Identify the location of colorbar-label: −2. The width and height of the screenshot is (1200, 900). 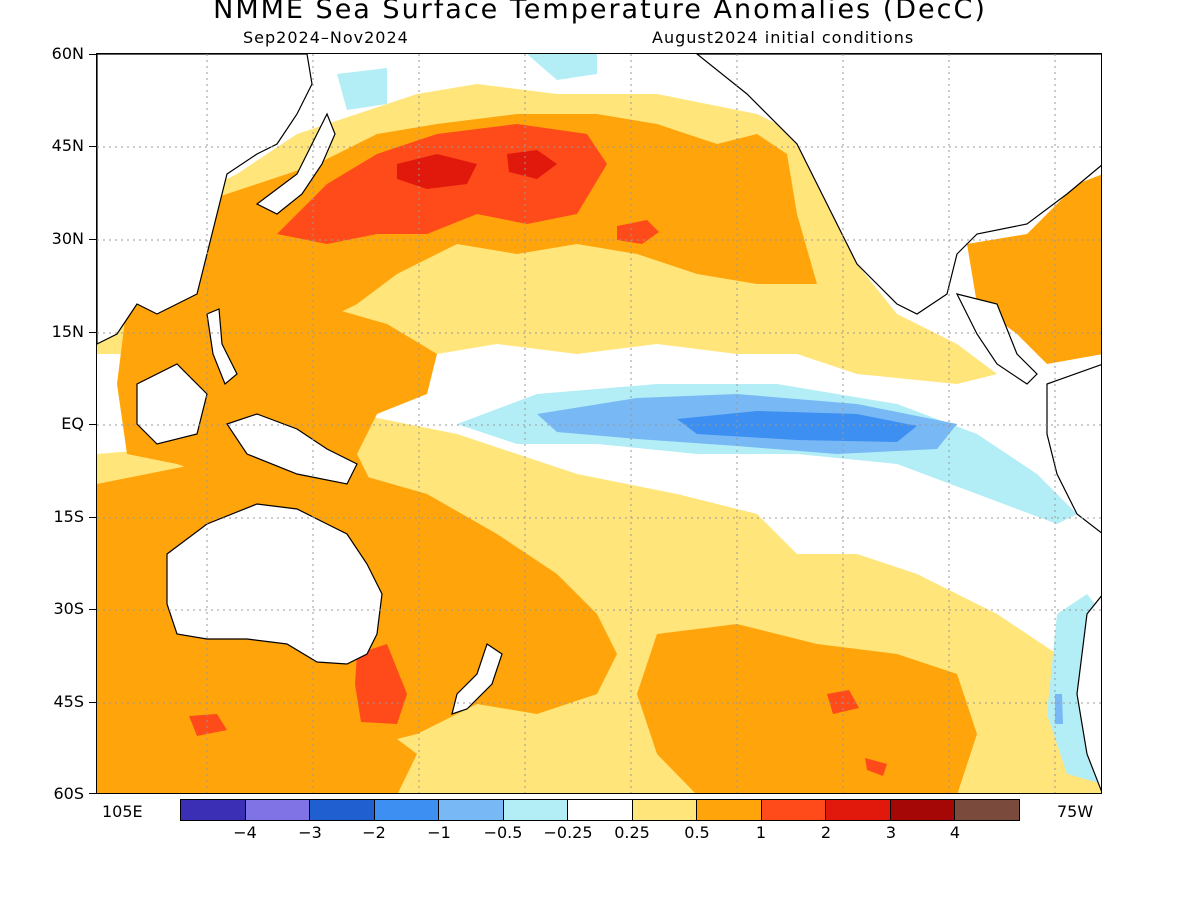
(374, 832).